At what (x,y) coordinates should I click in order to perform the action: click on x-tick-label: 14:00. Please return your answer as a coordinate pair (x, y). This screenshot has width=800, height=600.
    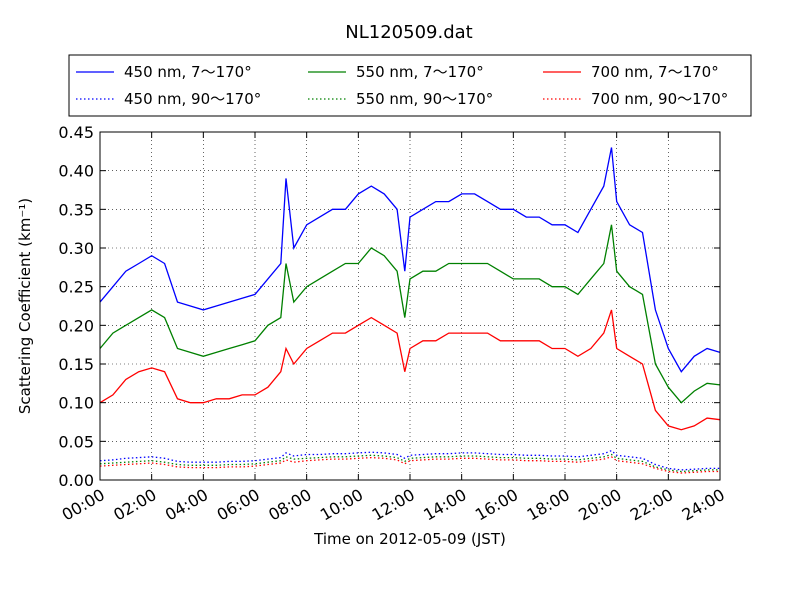
    Looking at the image, I should click on (444, 505).